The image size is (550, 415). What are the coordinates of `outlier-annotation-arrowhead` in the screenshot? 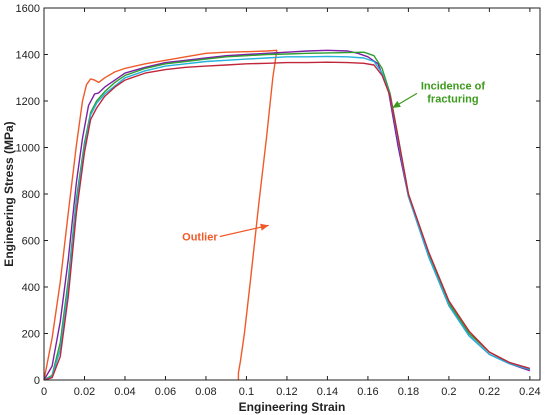 It's located at (264, 227).